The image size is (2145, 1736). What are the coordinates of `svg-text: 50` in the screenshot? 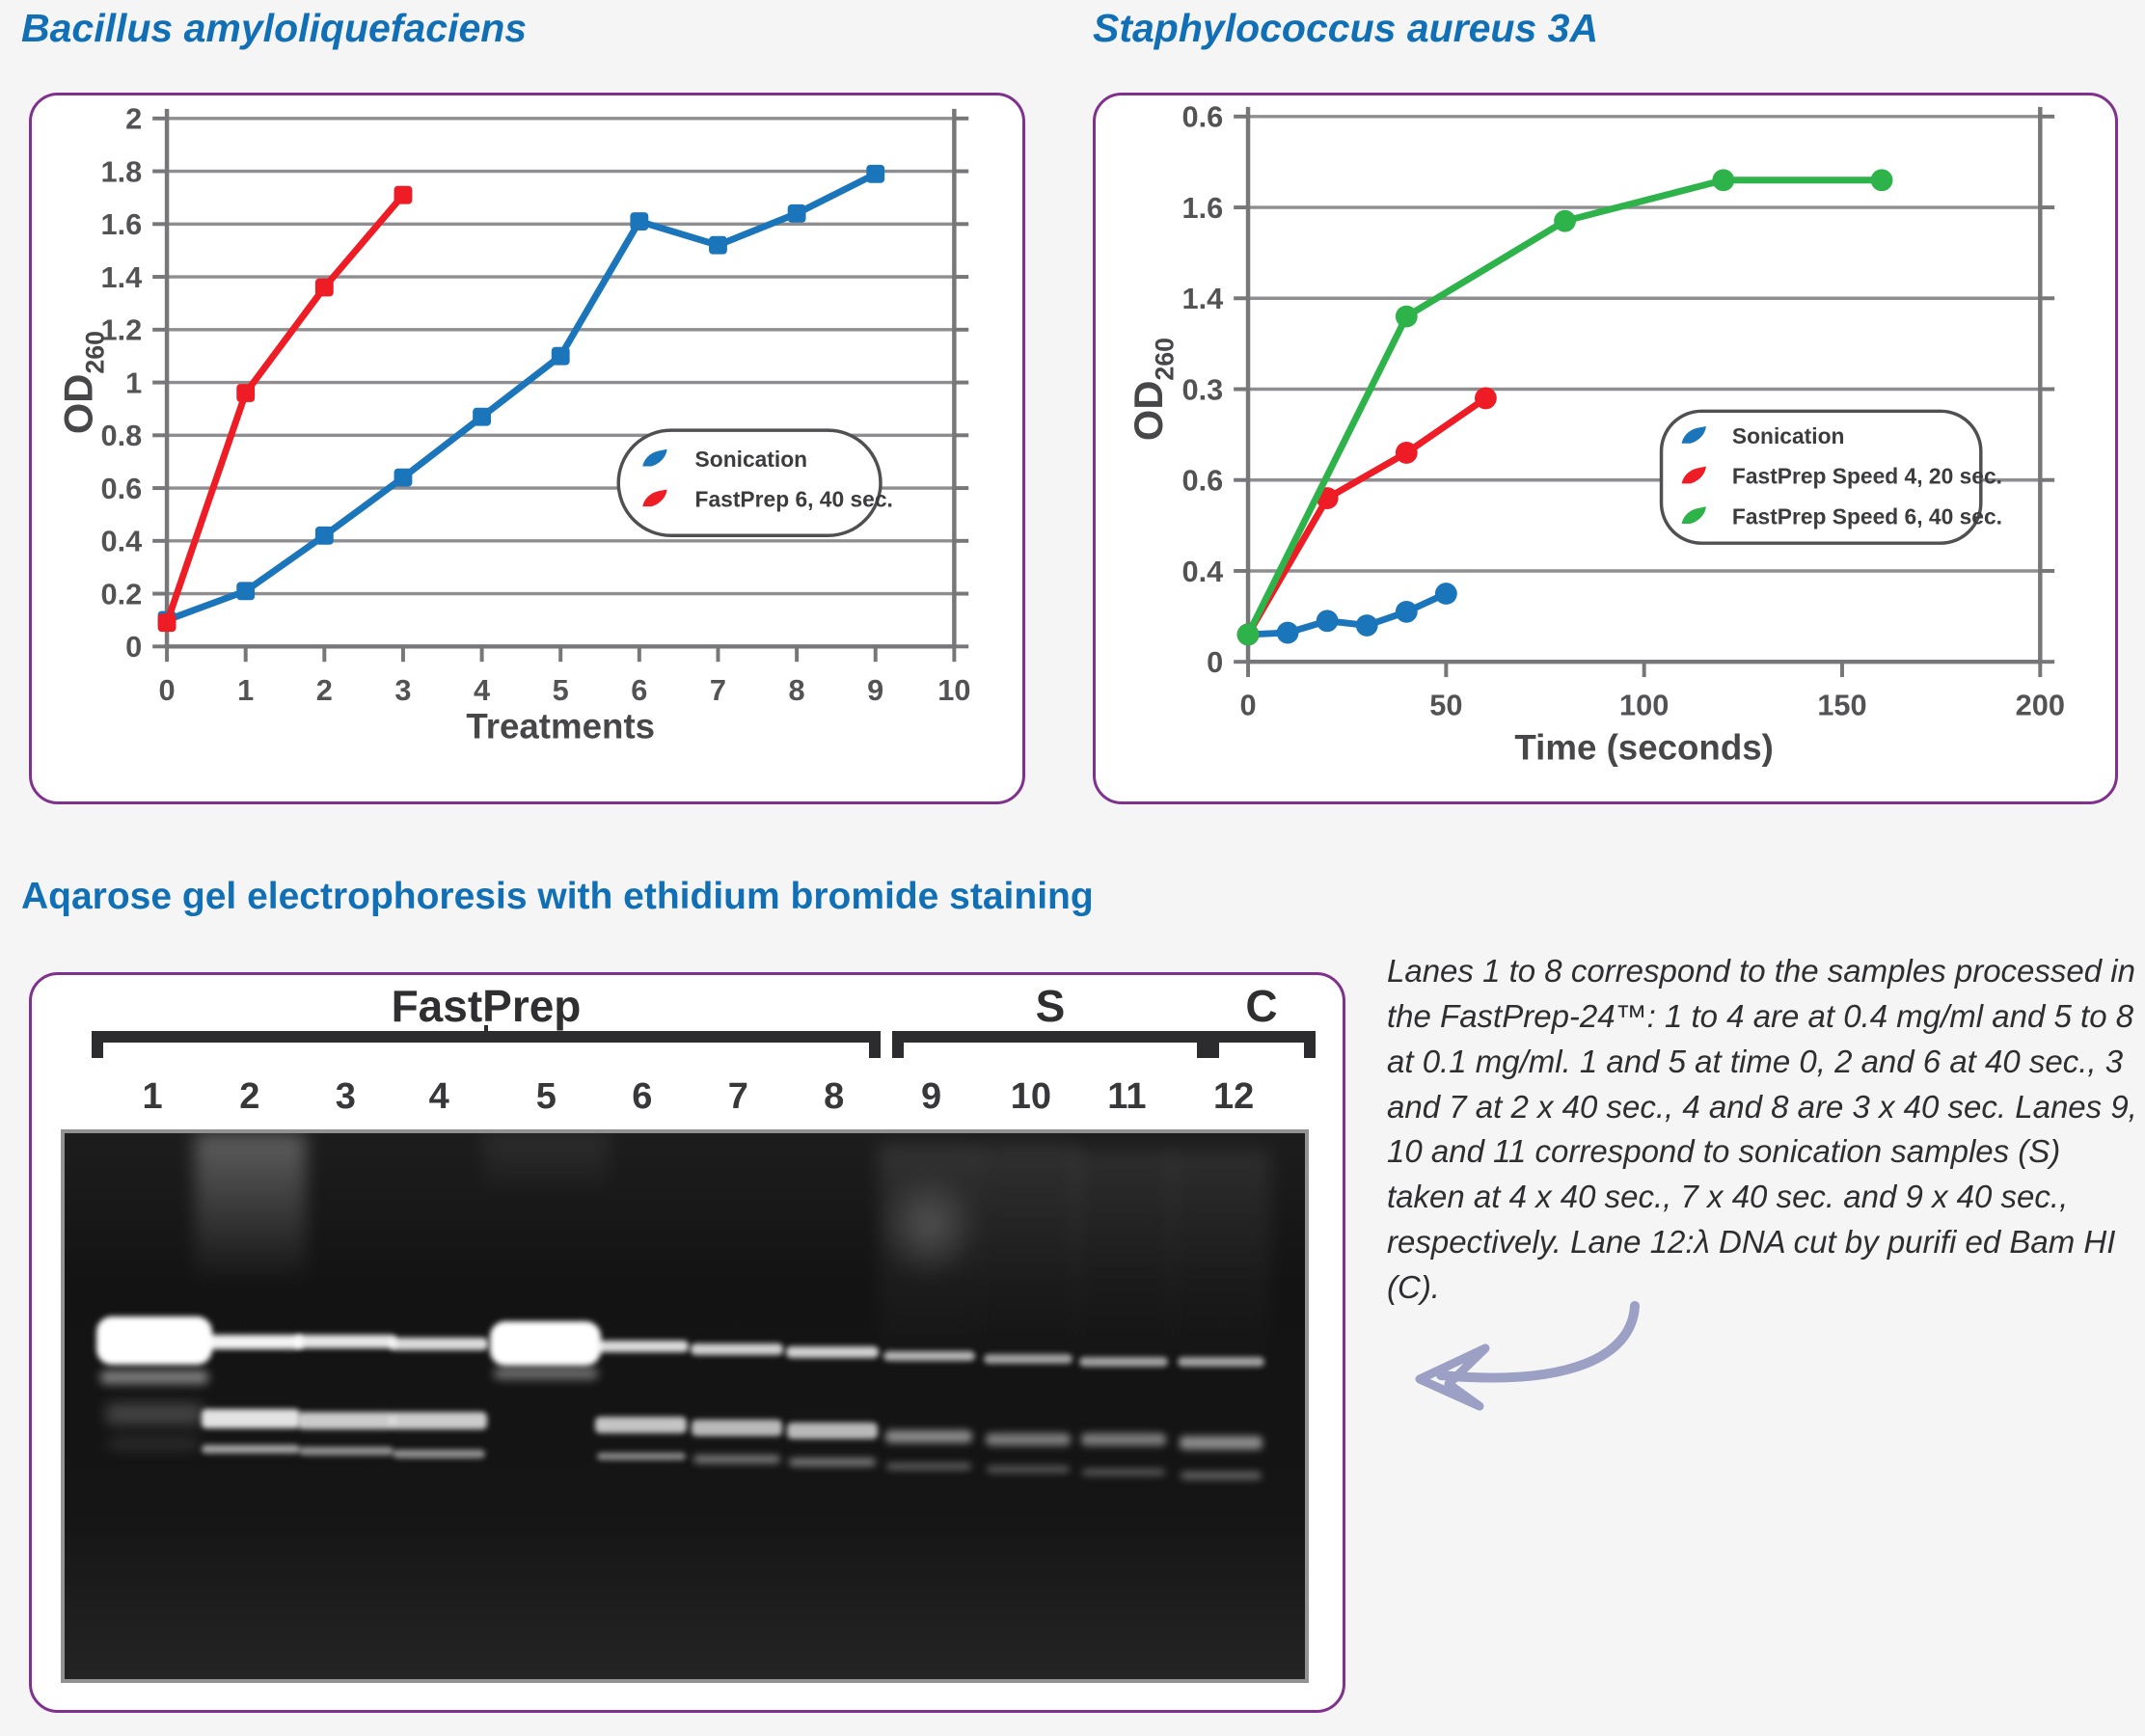 It's located at (1445, 705).